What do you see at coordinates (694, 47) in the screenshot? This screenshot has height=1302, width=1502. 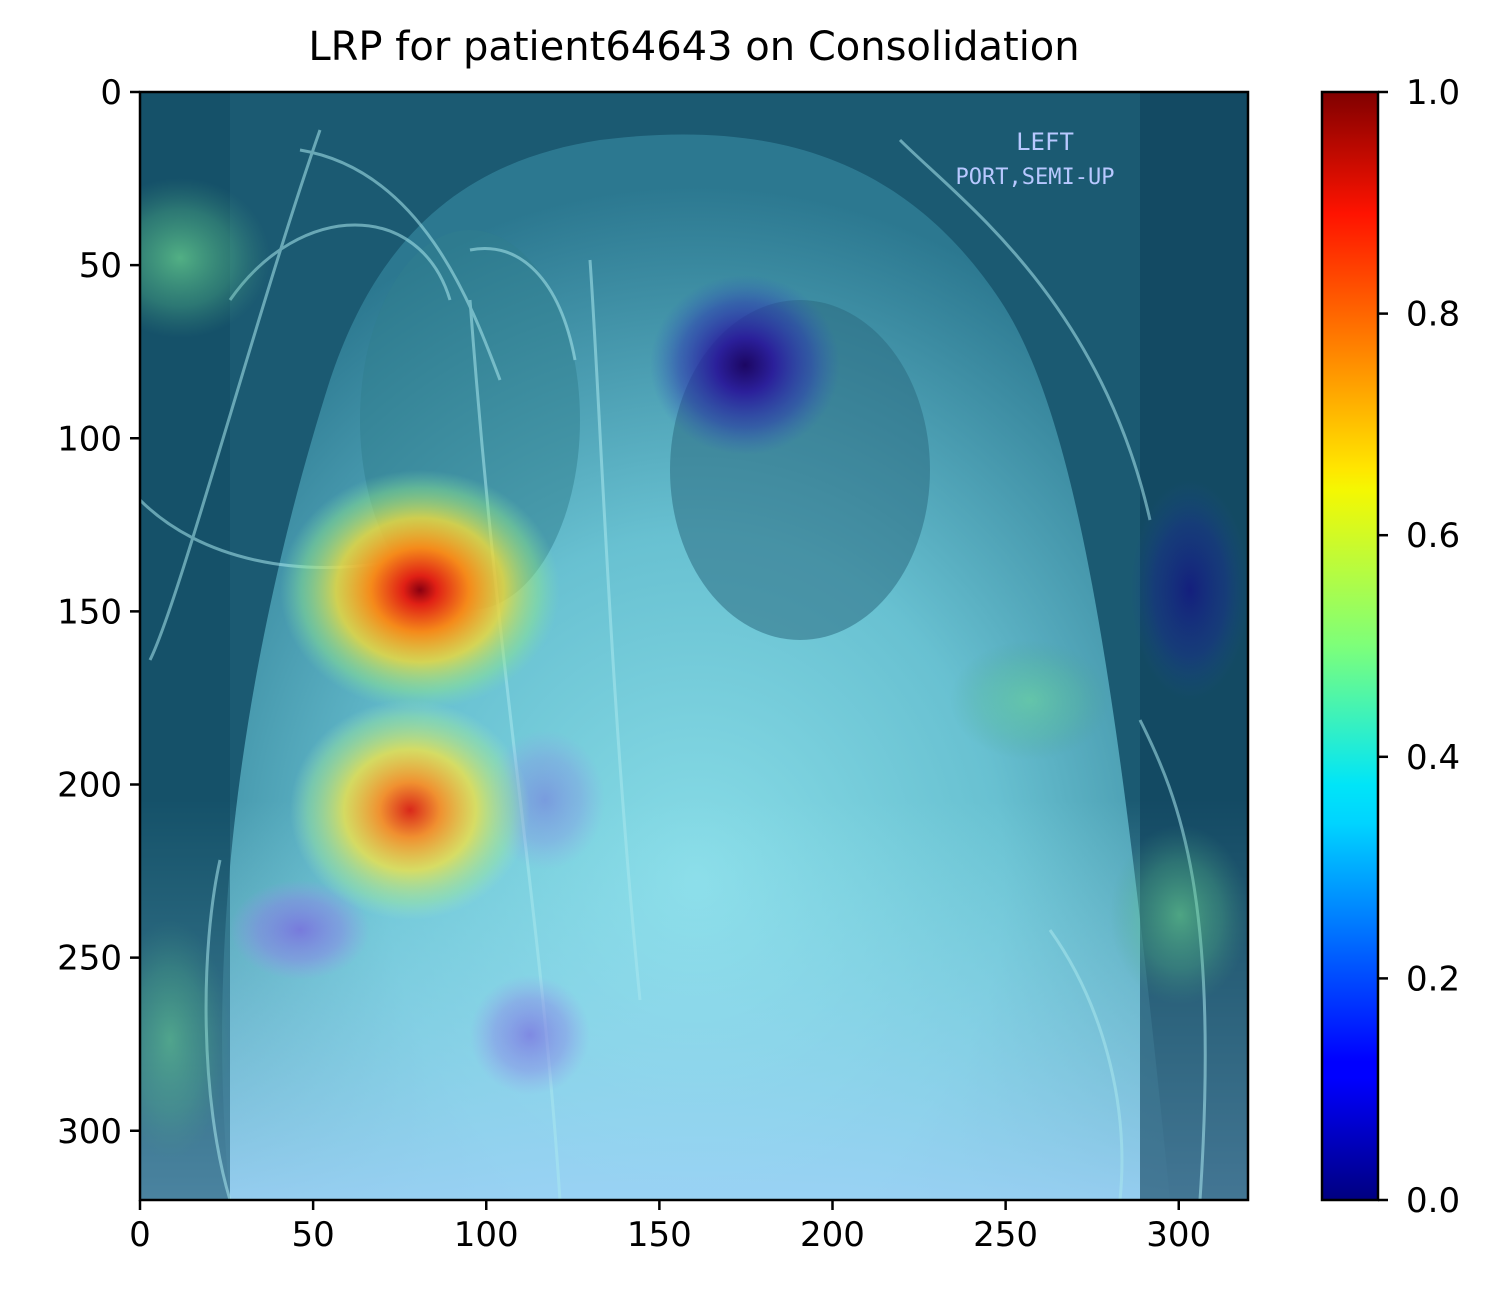 I see `chart-title: LRP for patient64643 on Consolidation` at bounding box center [694, 47].